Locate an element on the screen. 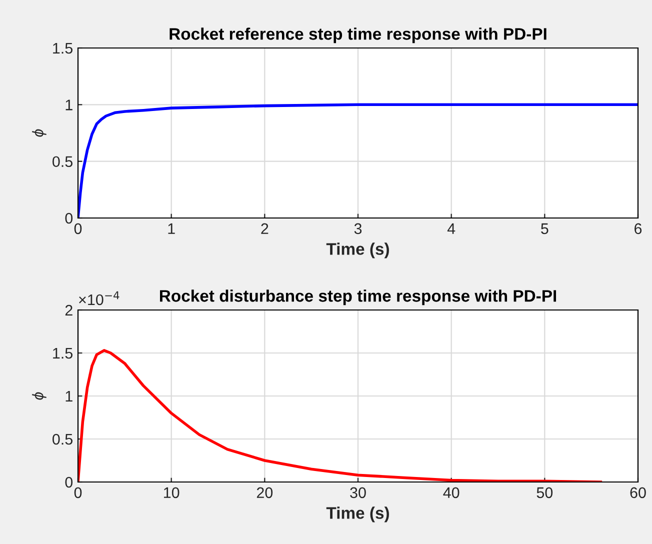  x-tick-label: 40 is located at coordinates (451, 492).